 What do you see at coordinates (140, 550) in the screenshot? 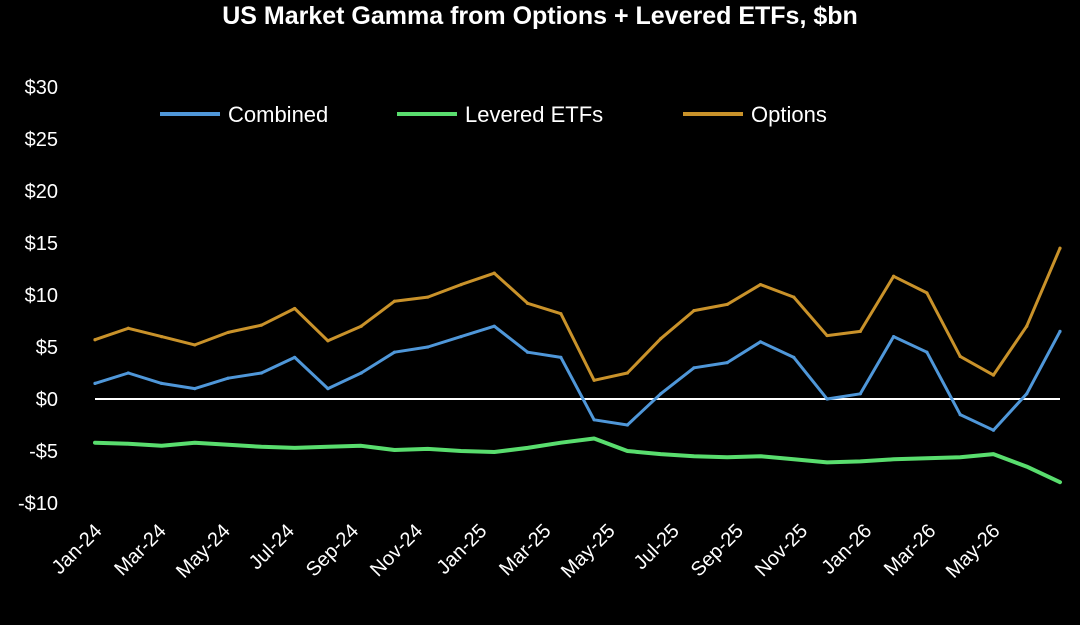
I see `x-tick-label: Mar-24` at bounding box center [140, 550].